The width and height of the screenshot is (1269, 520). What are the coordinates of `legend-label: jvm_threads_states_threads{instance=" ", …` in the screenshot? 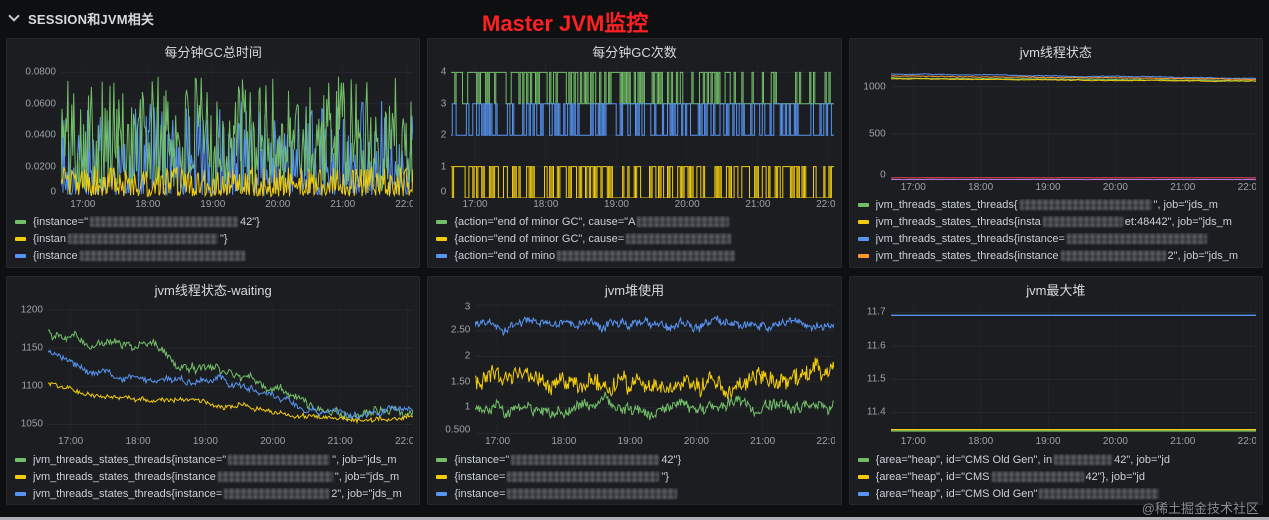 It's located at (215, 459).